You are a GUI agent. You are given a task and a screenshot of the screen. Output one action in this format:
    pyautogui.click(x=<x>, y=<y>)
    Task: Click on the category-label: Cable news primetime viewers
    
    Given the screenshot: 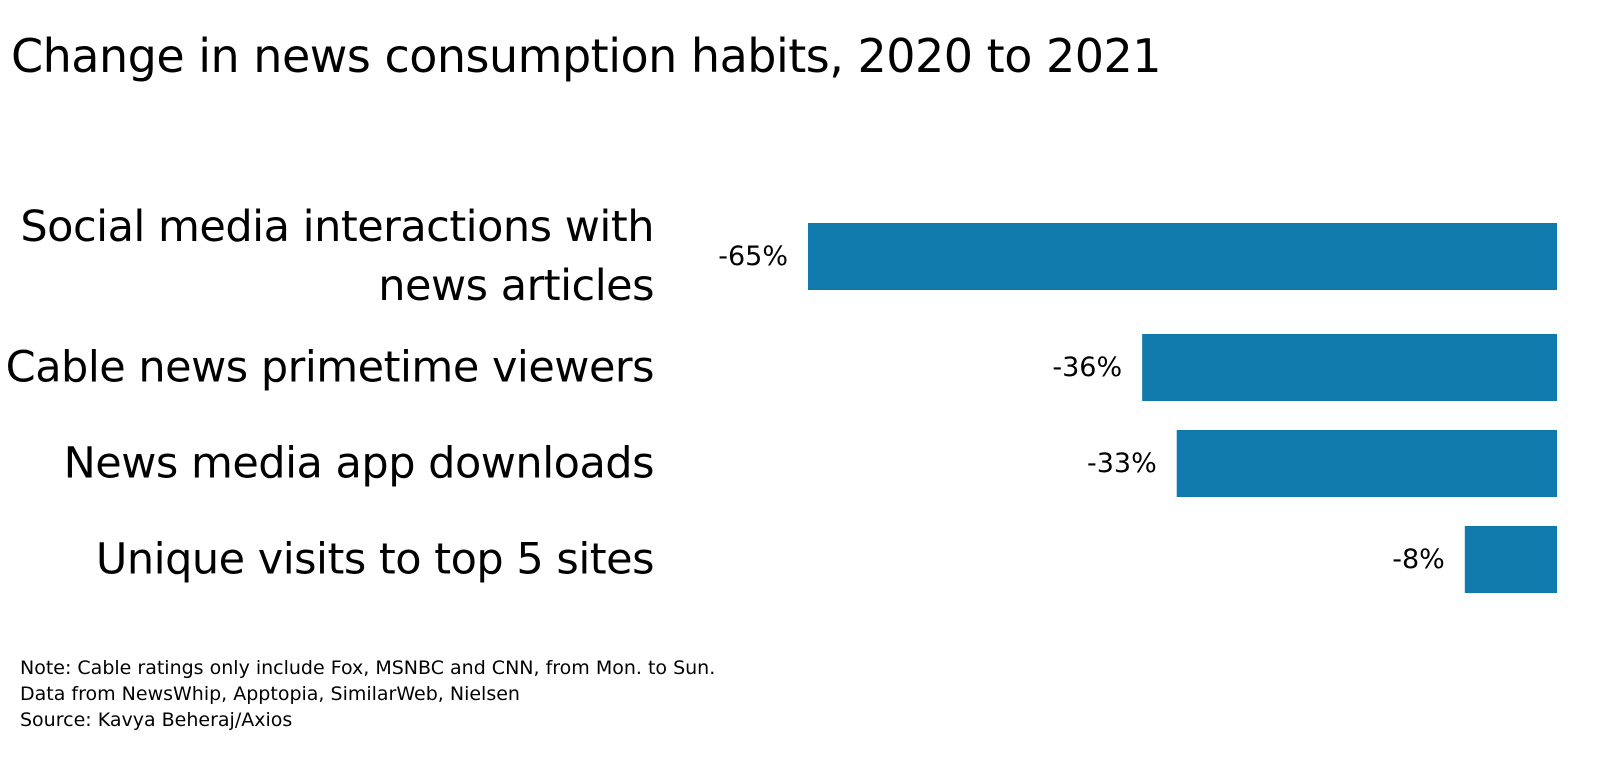 What is the action you would take?
    pyautogui.click(x=330, y=368)
    